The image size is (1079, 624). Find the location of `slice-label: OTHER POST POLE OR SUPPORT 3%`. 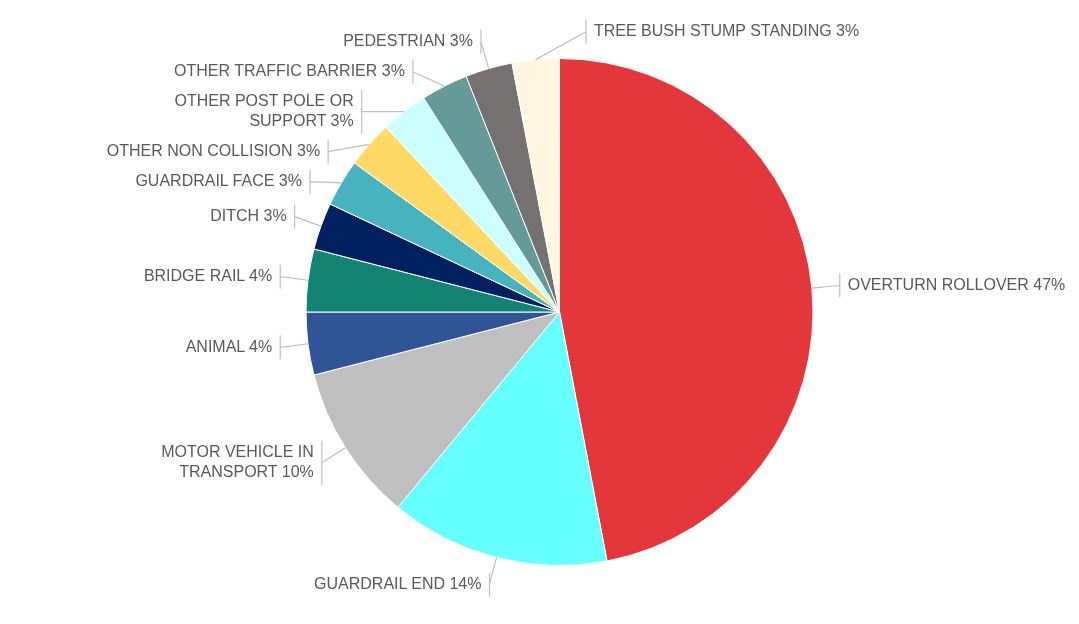

slice-label: OTHER POST POLE OR SUPPORT 3% is located at coordinates (264, 111).